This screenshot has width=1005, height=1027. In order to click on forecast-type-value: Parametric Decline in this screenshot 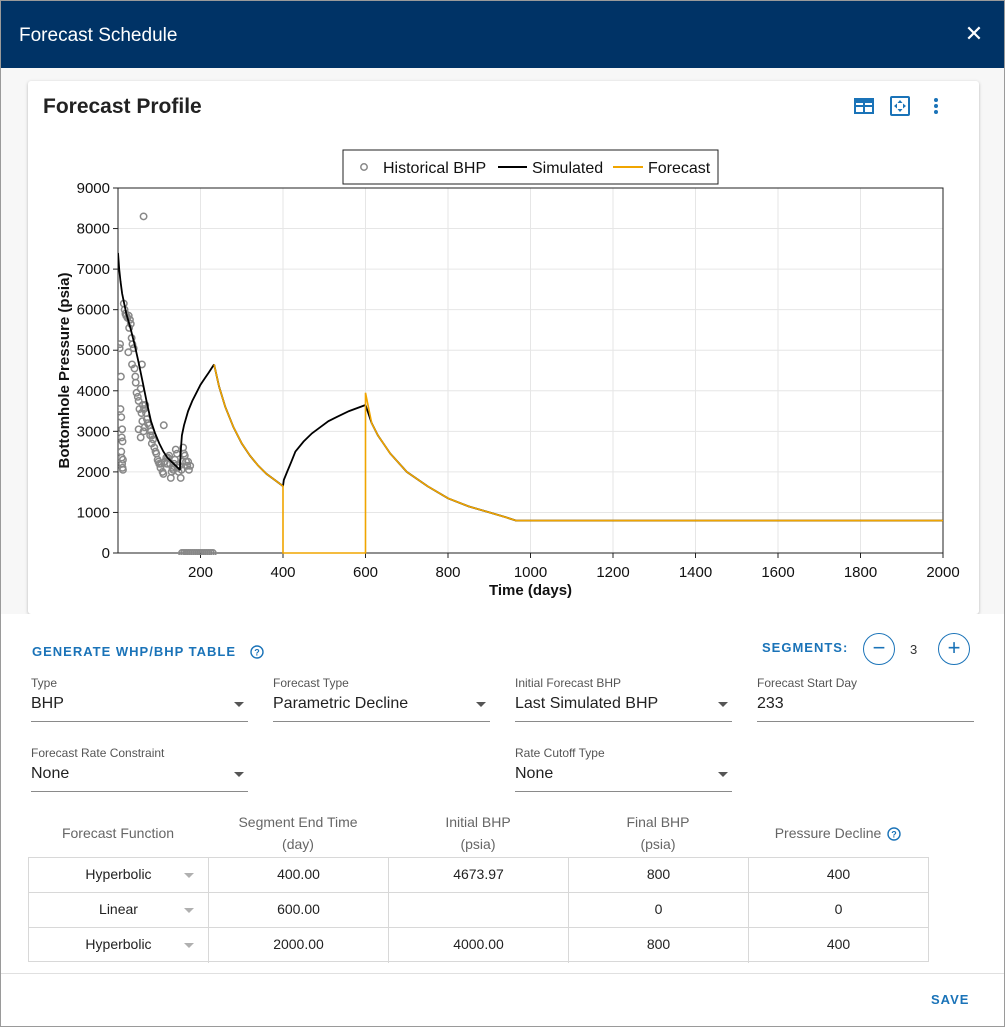, I will do `click(341, 703)`.